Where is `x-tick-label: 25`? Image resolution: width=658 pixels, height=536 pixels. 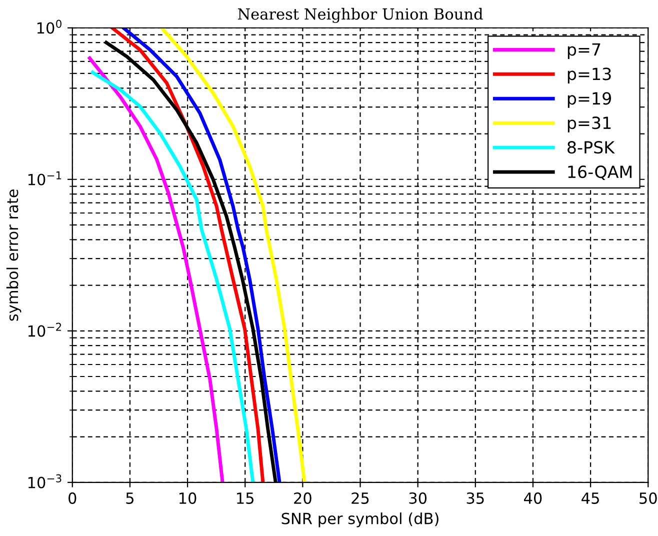
x-tick-label: 25 is located at coordinates (360, 498).